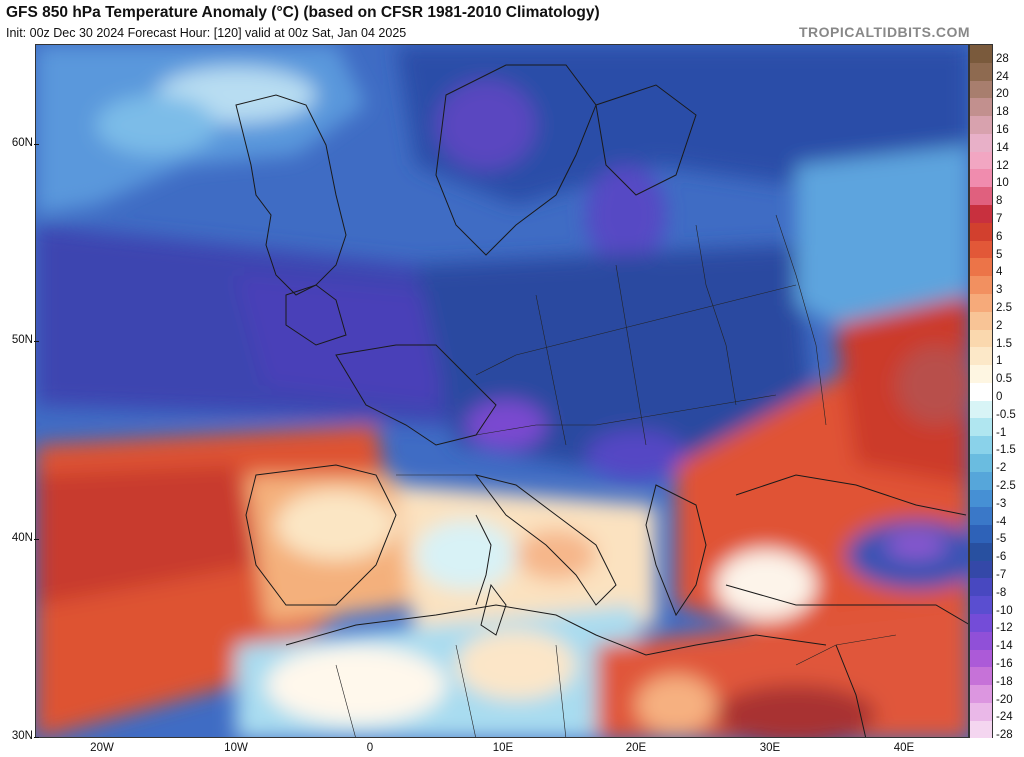  What do you see at coordinates (1001, 503) in the screenshot?
I see `colorbar-label: -3` at bounding box center [1001, 503].